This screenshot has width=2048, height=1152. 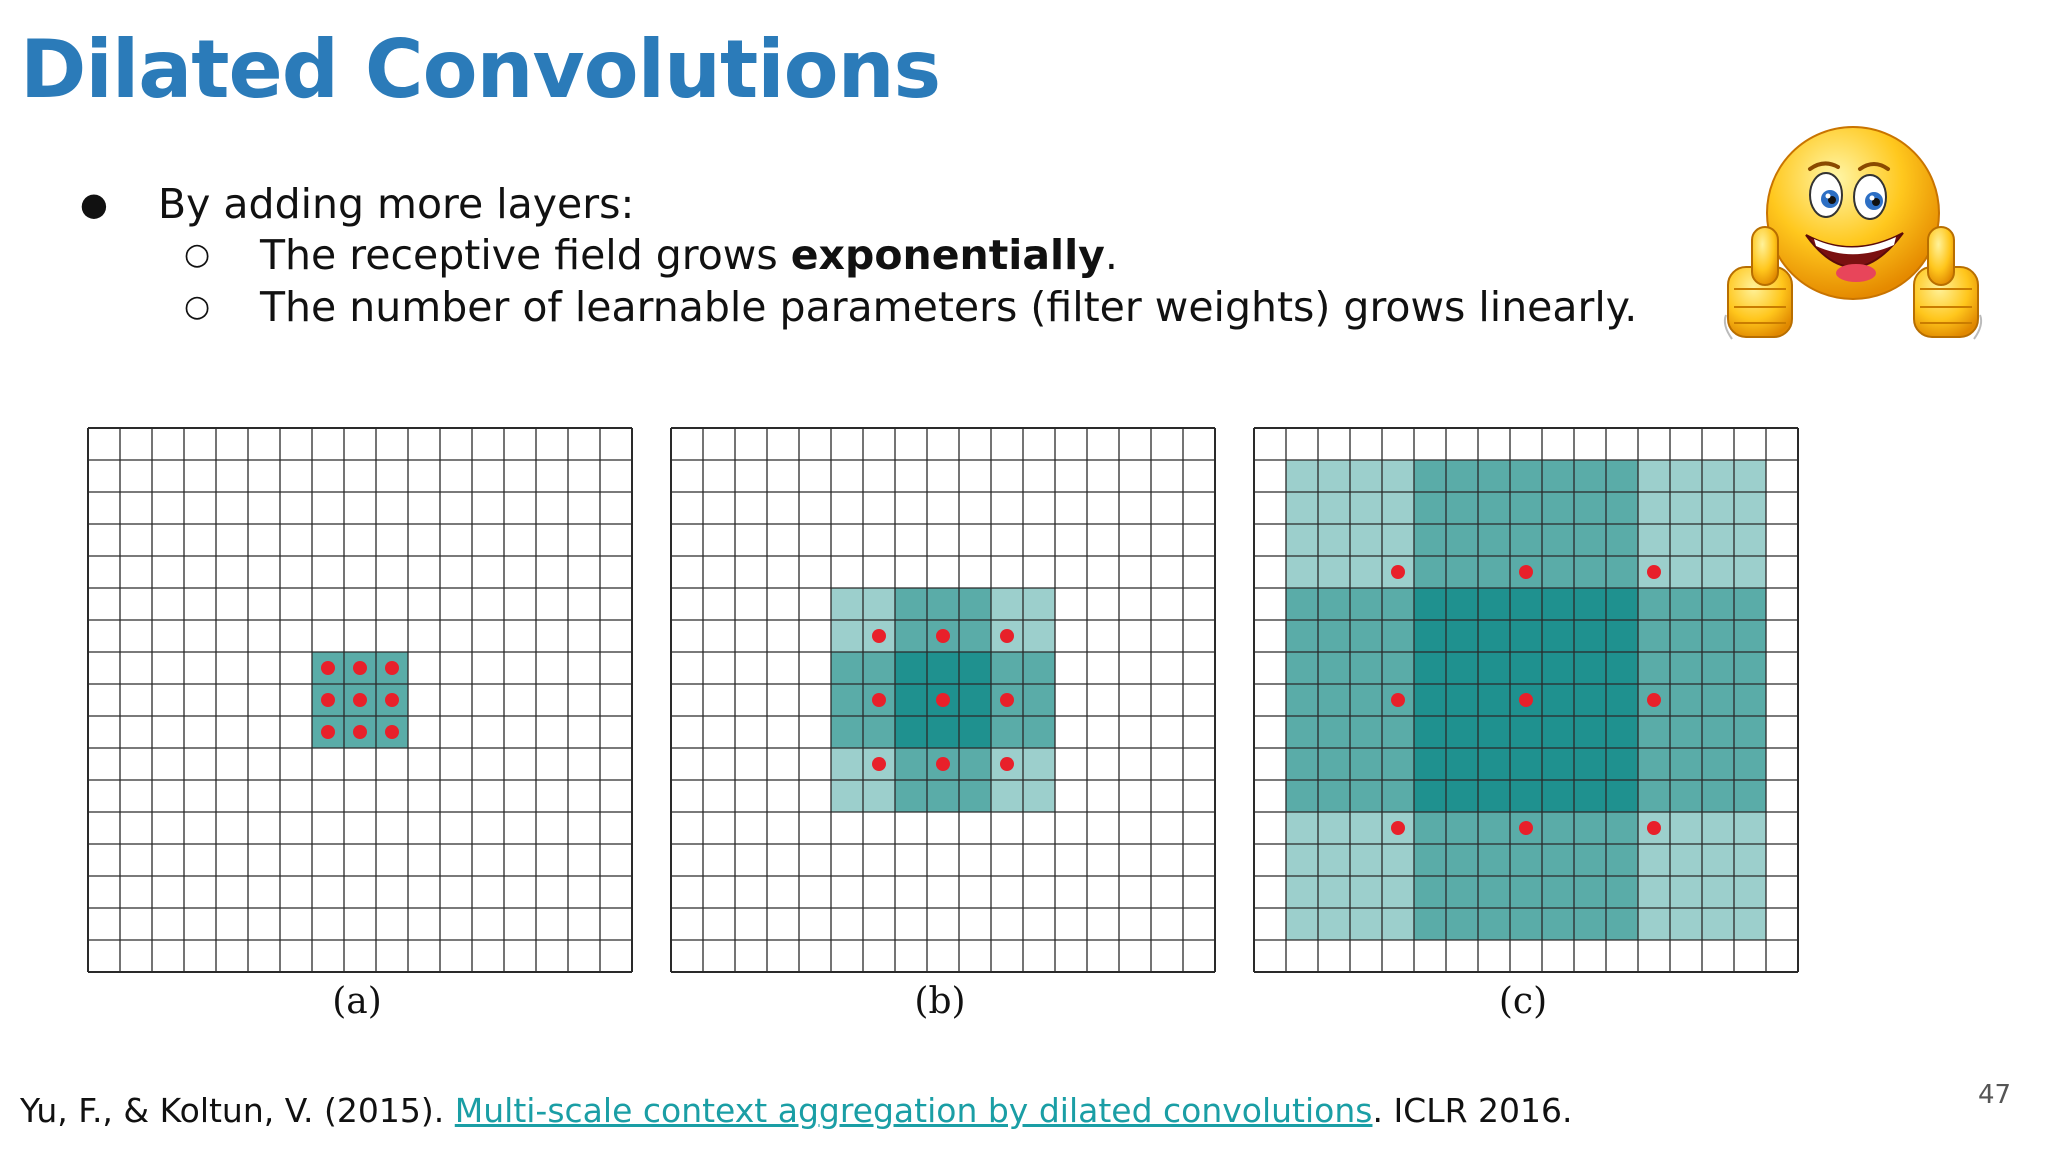 I want to click on grid-panel-b, so click(x=943, y=700).